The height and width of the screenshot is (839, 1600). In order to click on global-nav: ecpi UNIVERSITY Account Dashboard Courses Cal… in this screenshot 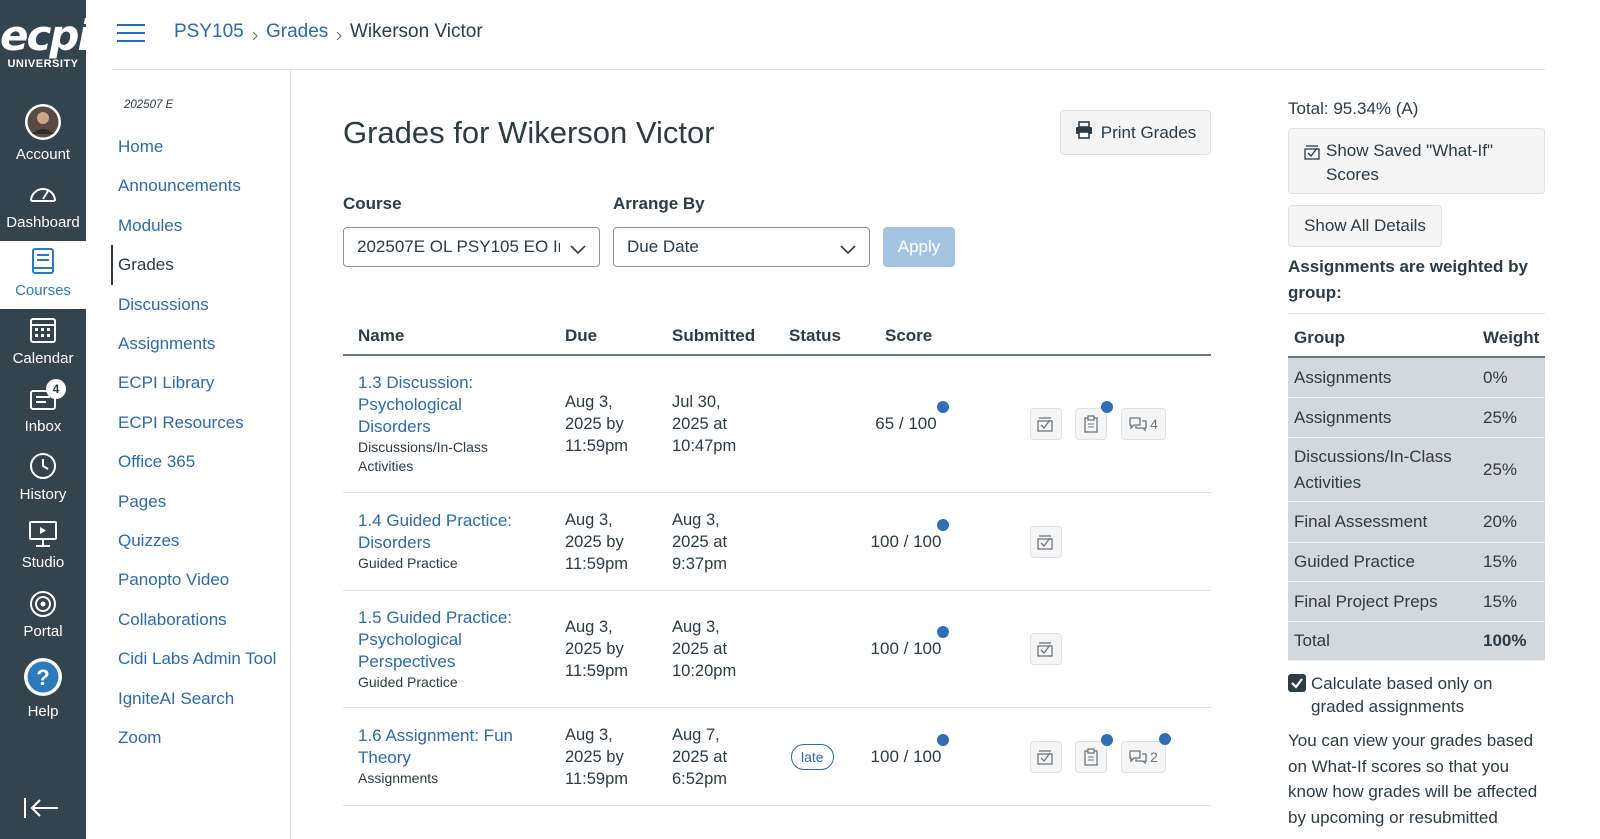, I will do `click(46, 419)`.